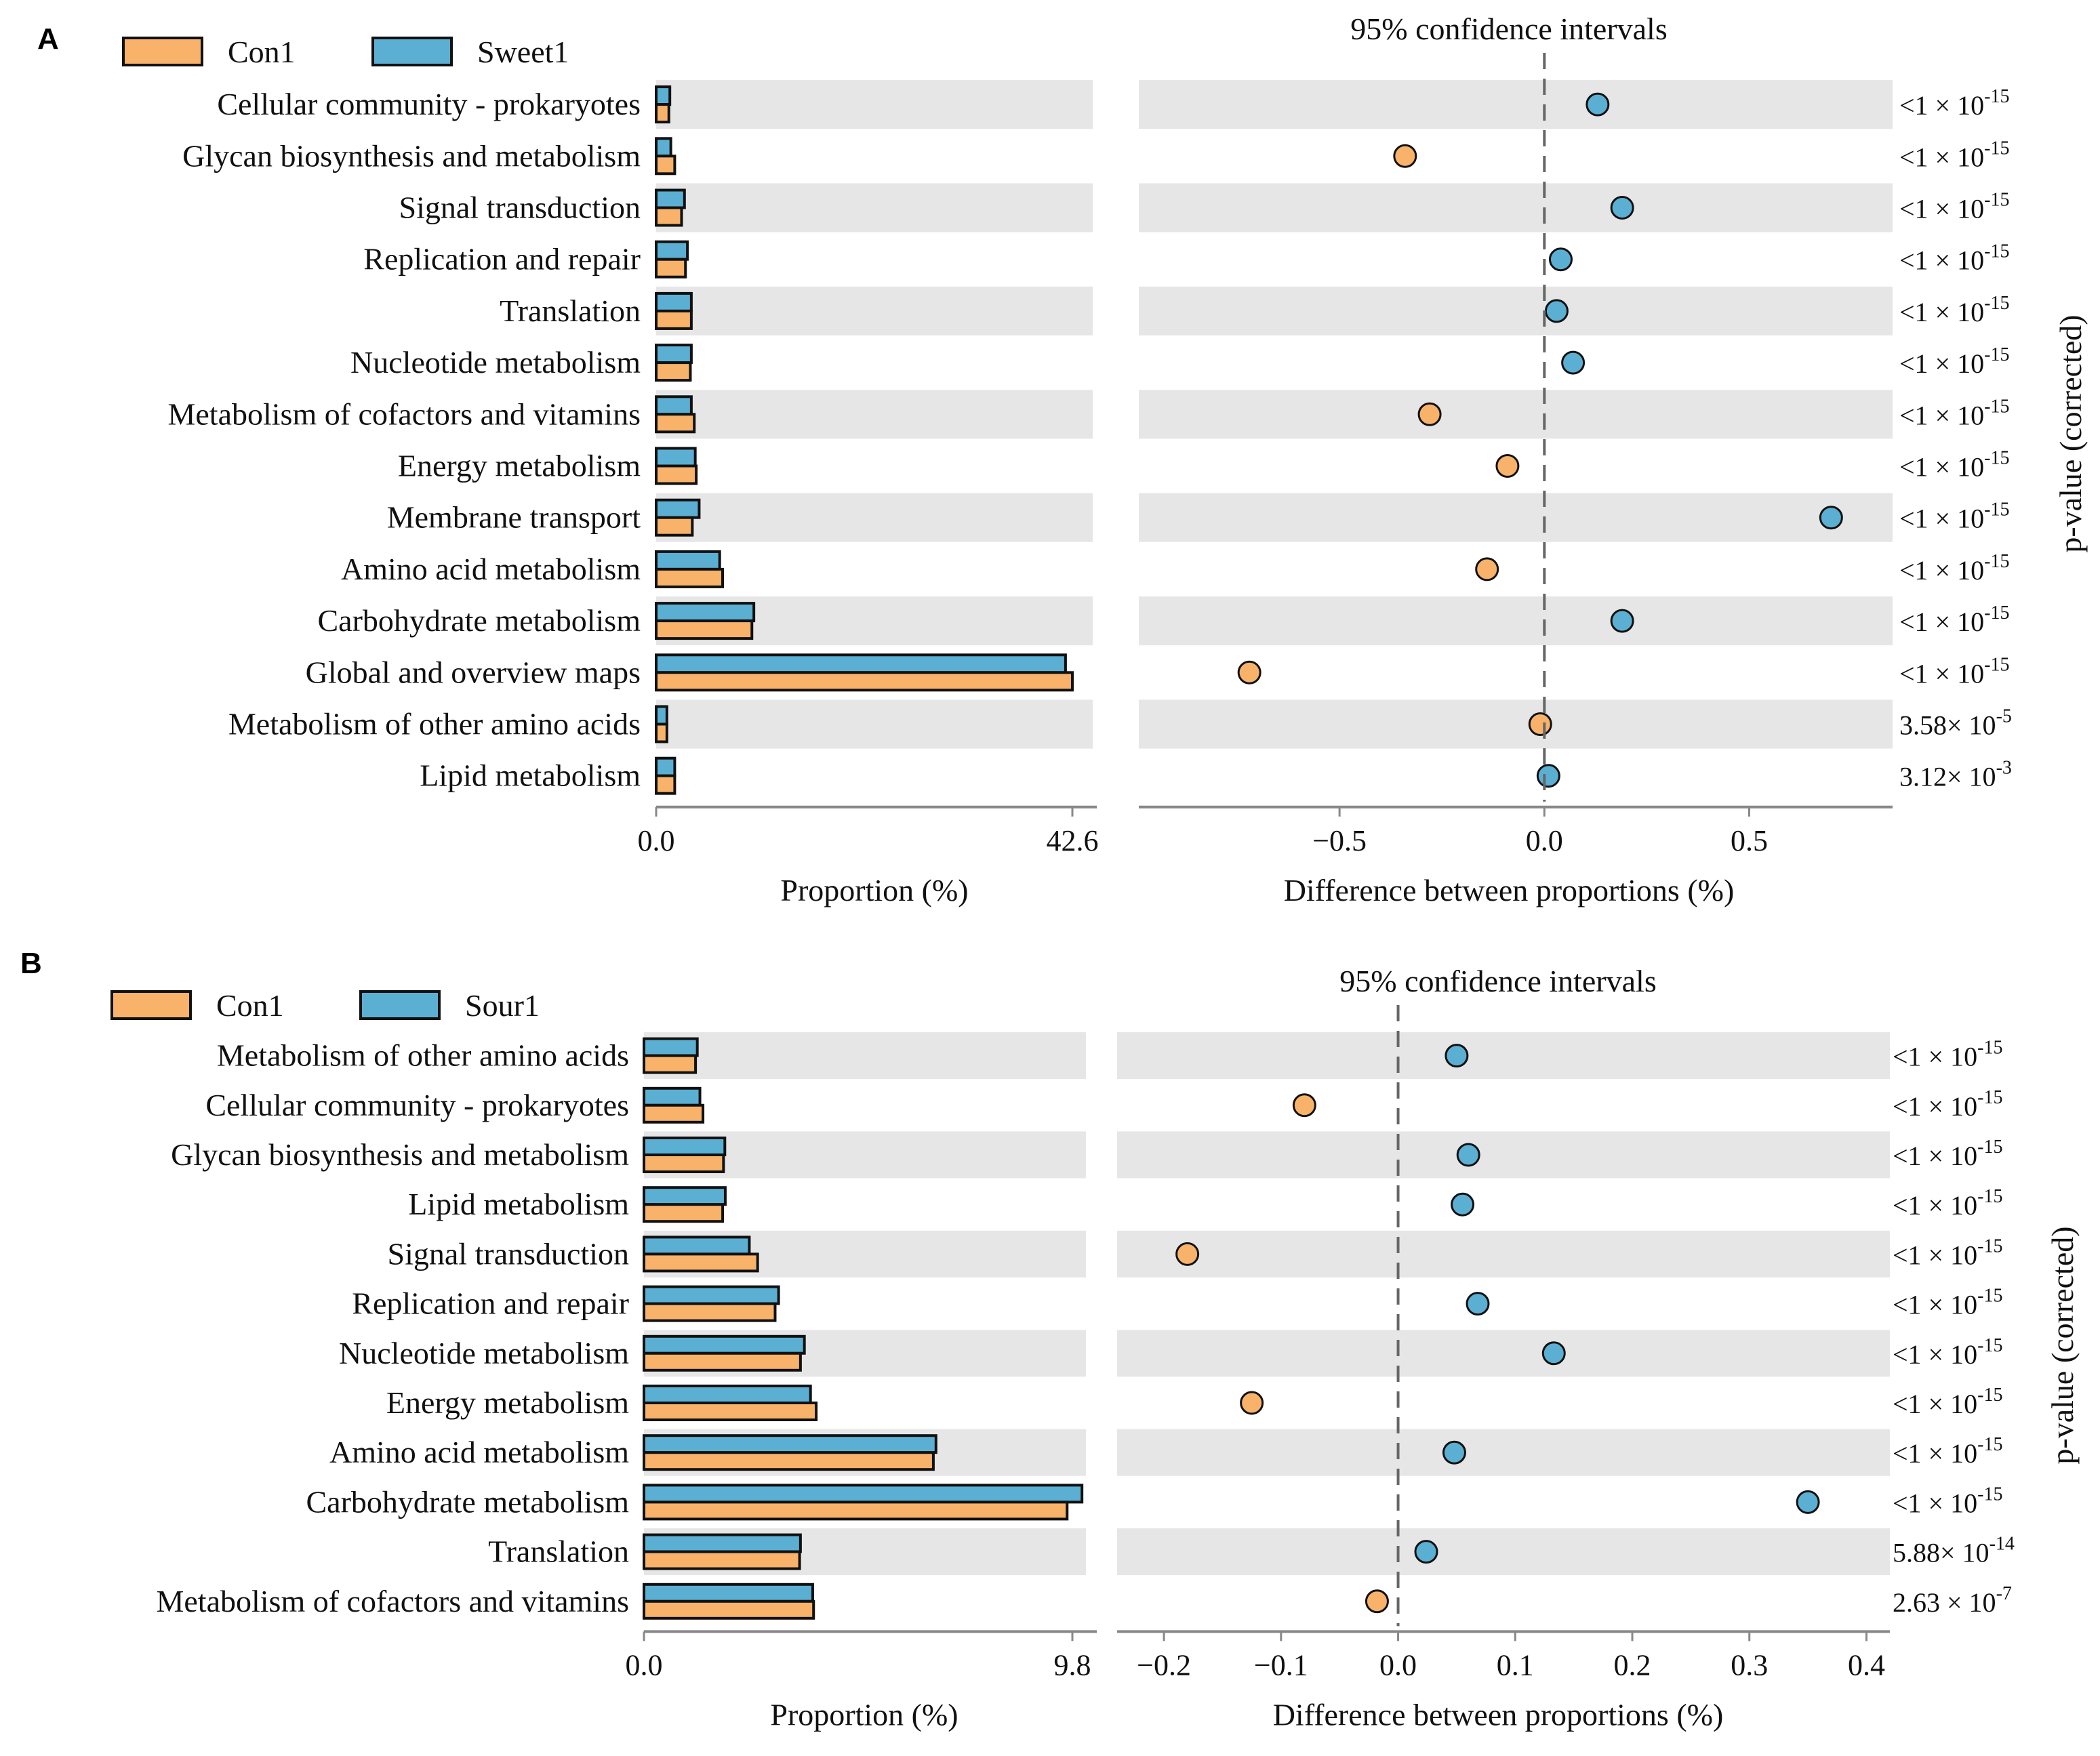 The width and height of the screenshot is (2100, 1756). I want to click on category-label: Nucleotide metabolism, so click(484, 1353).